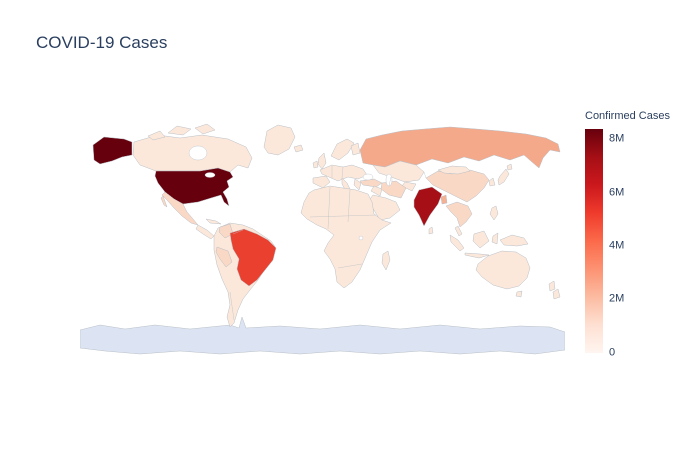 Image resolution: width=700 pixels, height=450 pixels. I want to click on japan-hokkaido, so click(509, 167).